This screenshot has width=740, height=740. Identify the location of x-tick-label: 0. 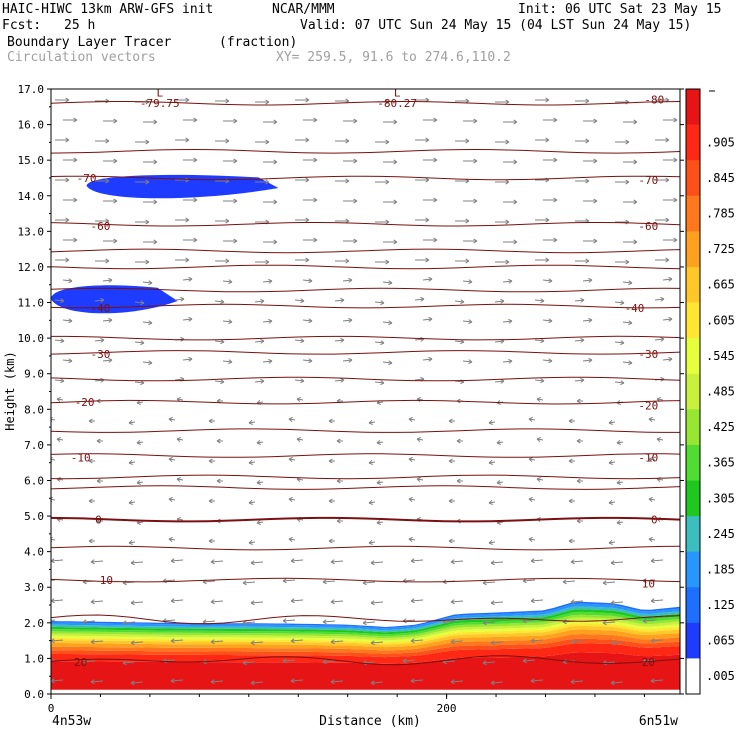
(51, 708).